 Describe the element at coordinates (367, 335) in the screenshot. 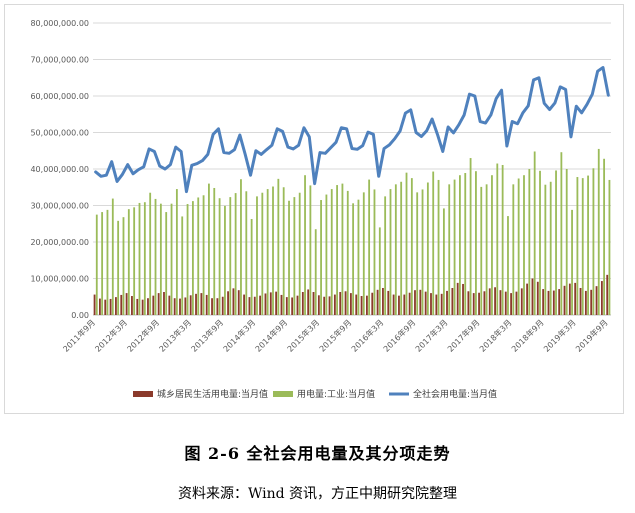

I see `x-tick-label: 2016年3月` at that location.